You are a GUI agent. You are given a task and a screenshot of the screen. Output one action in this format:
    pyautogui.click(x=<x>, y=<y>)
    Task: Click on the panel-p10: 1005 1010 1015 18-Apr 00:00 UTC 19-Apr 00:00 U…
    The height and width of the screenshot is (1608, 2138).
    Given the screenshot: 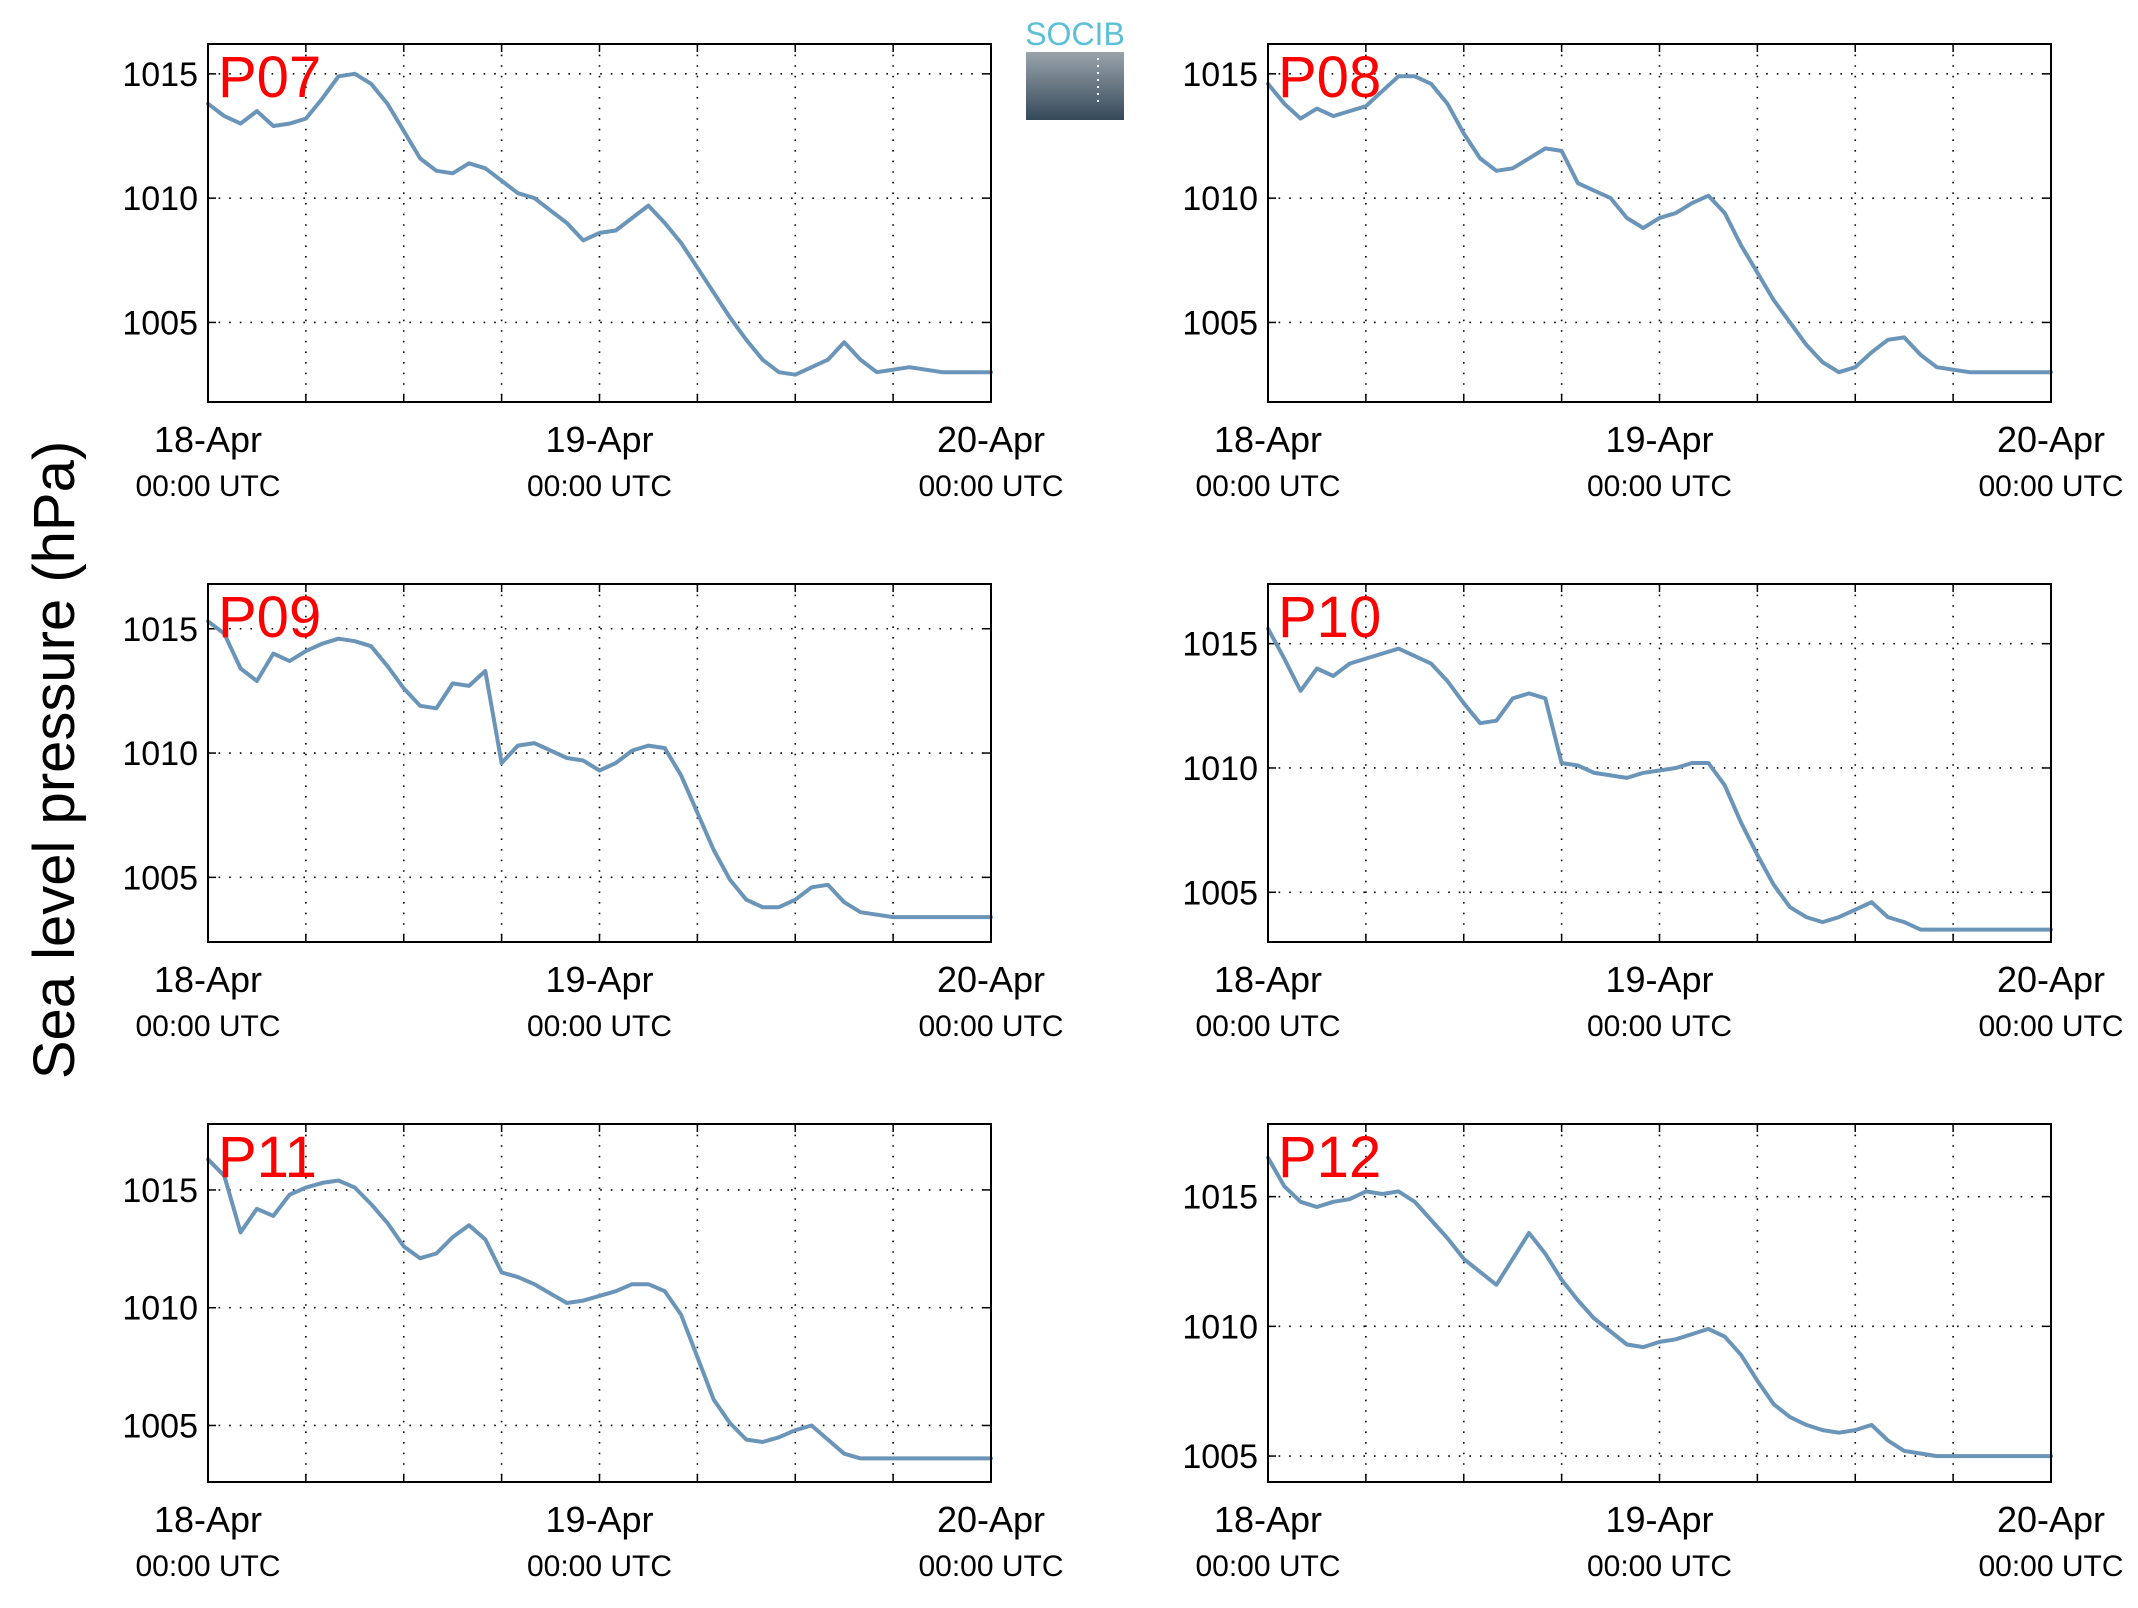 What is the action you would take?
    pyautogui.click(x=1653, y=813)
    